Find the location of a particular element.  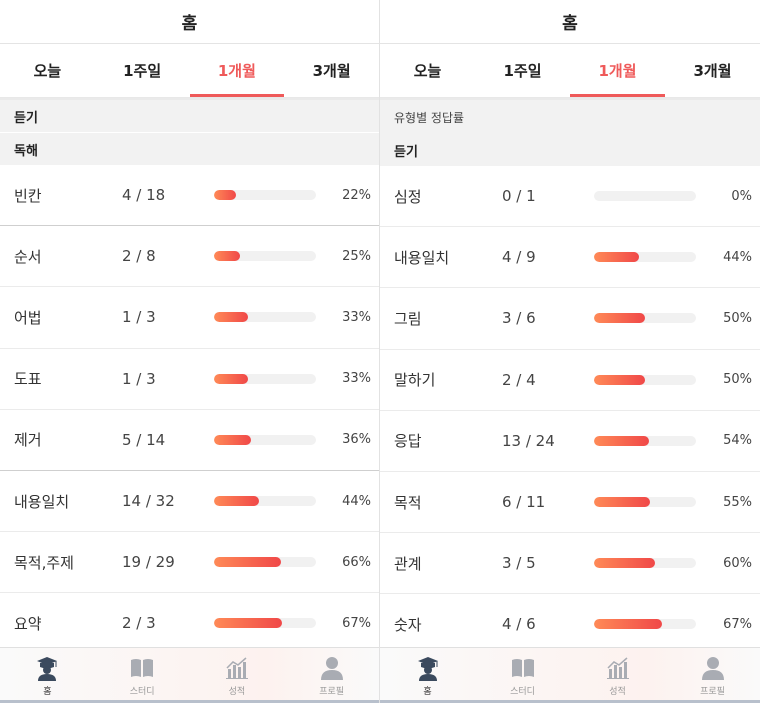

stat-row: 목적,주제 19 / 29 66% is located at coordinates (189, 563).